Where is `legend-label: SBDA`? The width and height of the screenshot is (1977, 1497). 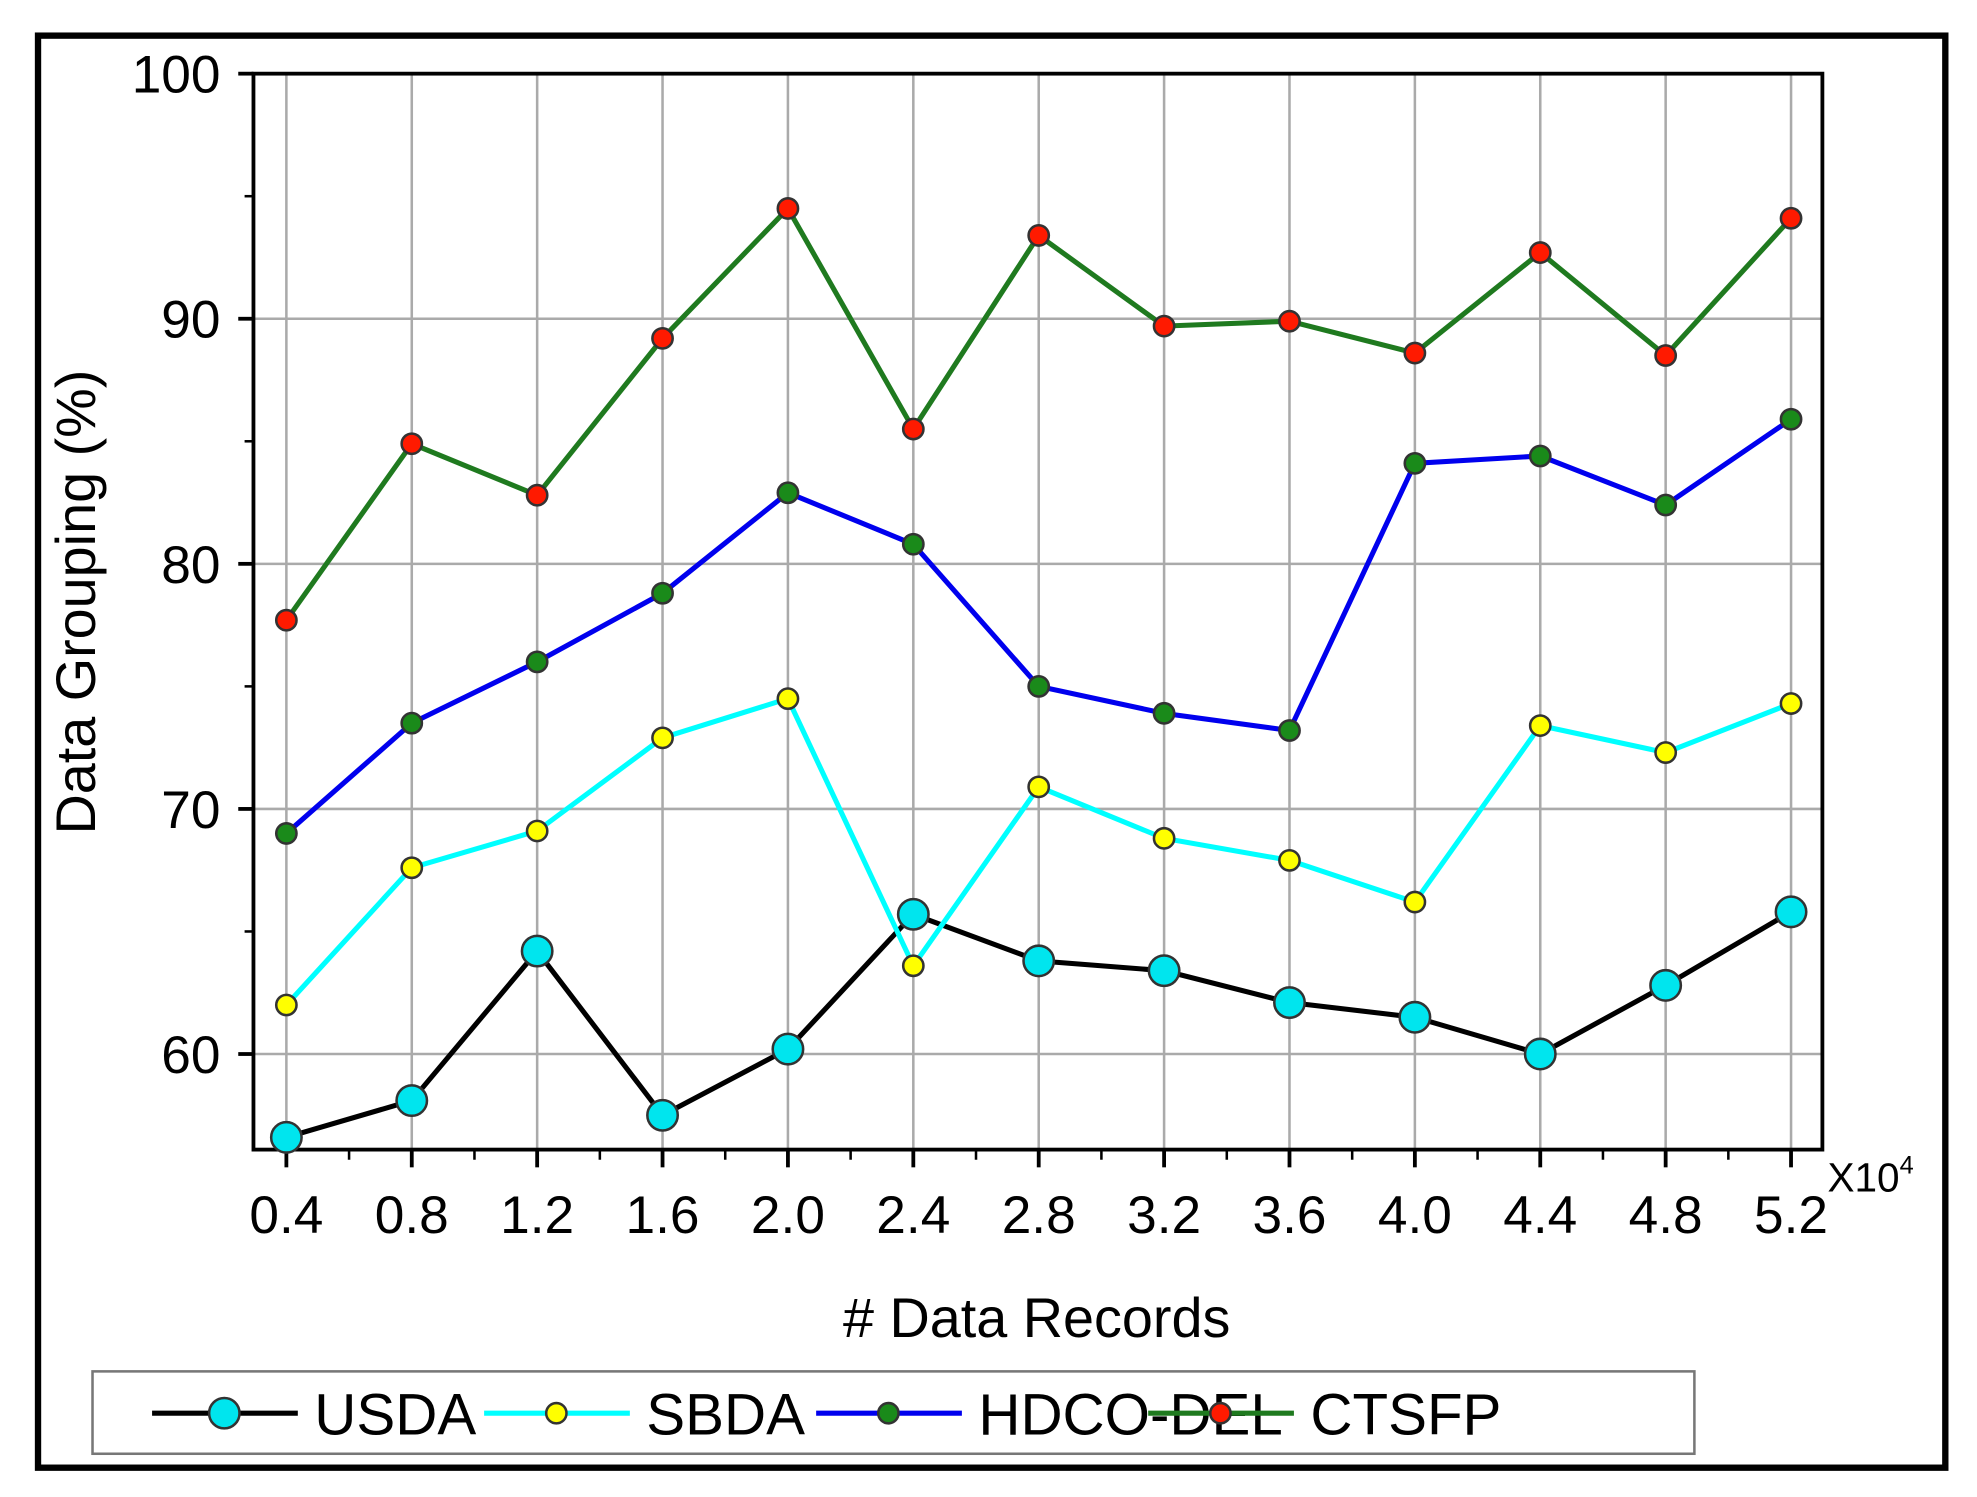
legend-label: SBDA is located at coordinates (725, 1415).